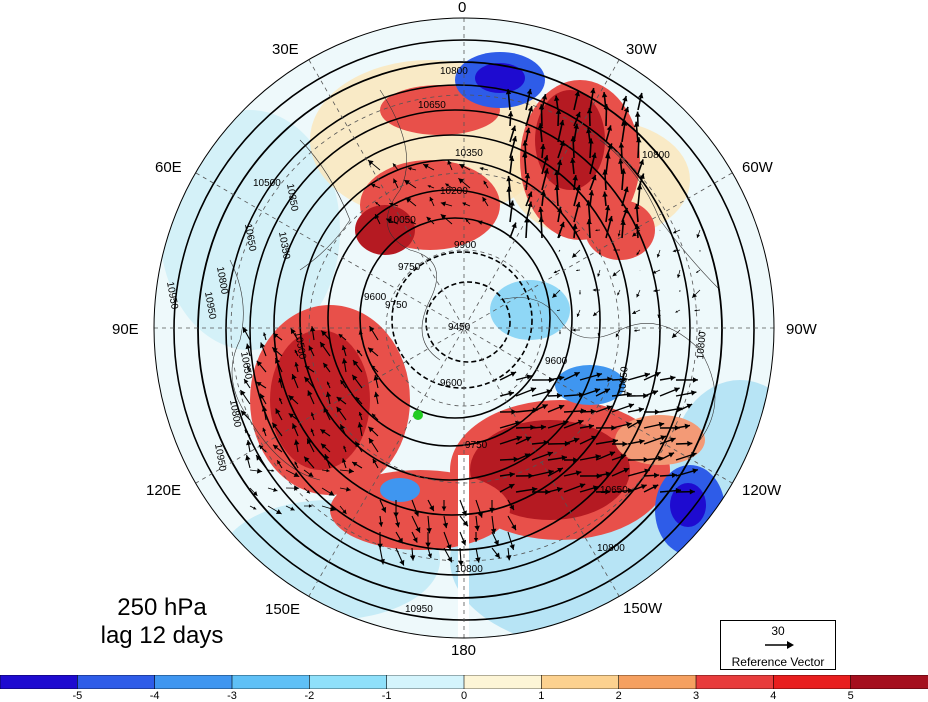  Describe the element at coordinates (162, 635) in the screenshot. I see `lag-label: lag 12 days` at that location.